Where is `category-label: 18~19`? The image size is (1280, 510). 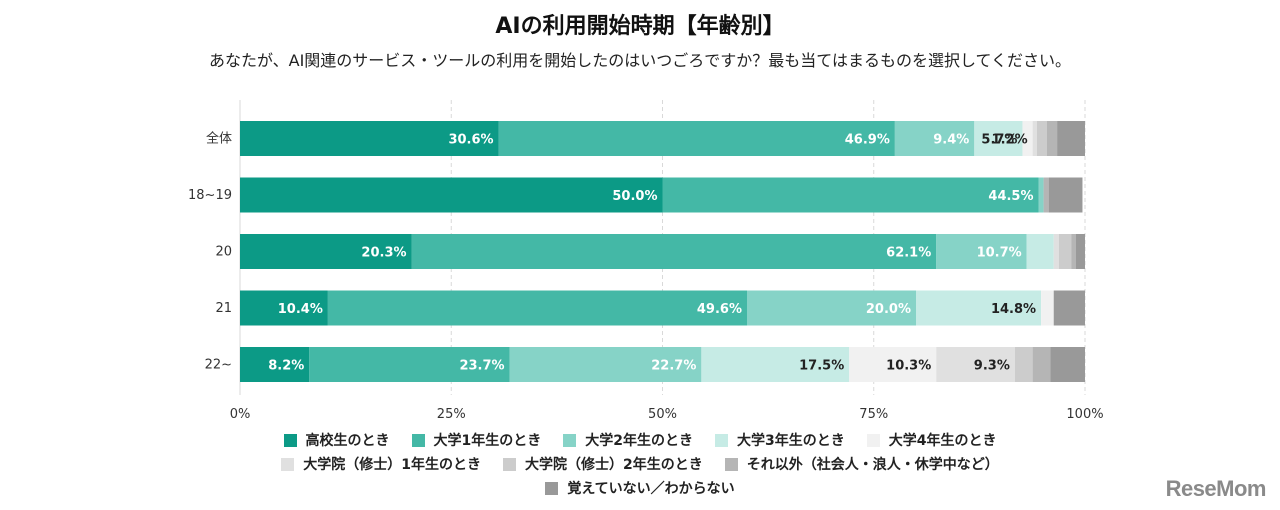 category-label: 18~19 is located at coordinates (210, 195).